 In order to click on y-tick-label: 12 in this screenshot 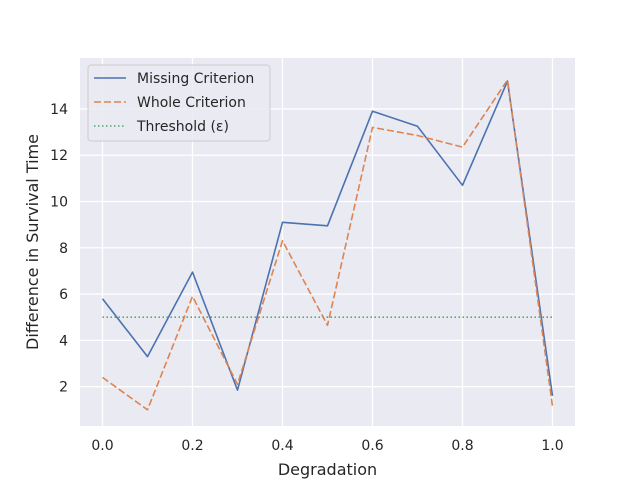, I will do `click(59, 156)`.